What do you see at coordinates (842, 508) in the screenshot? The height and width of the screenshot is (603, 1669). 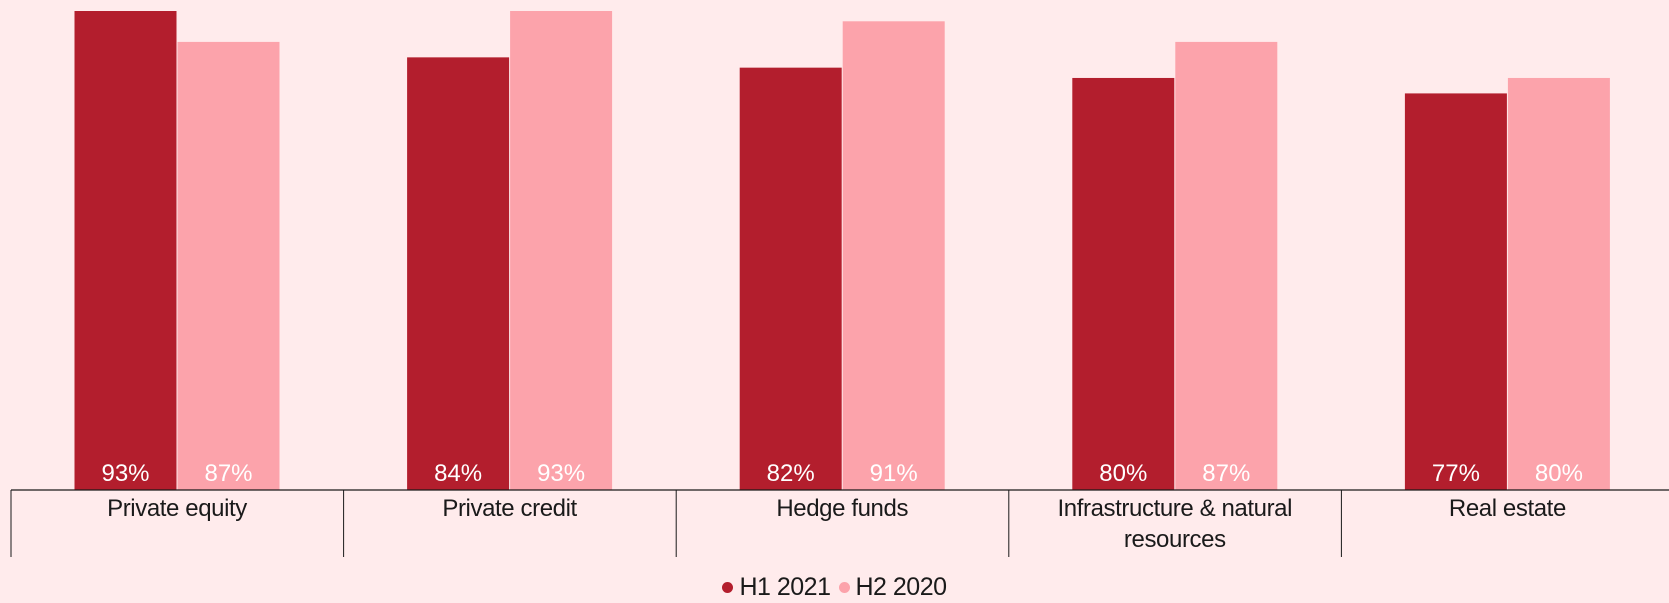 I see `category-label-2: Hedge funds` at bounding box center [842, 508].